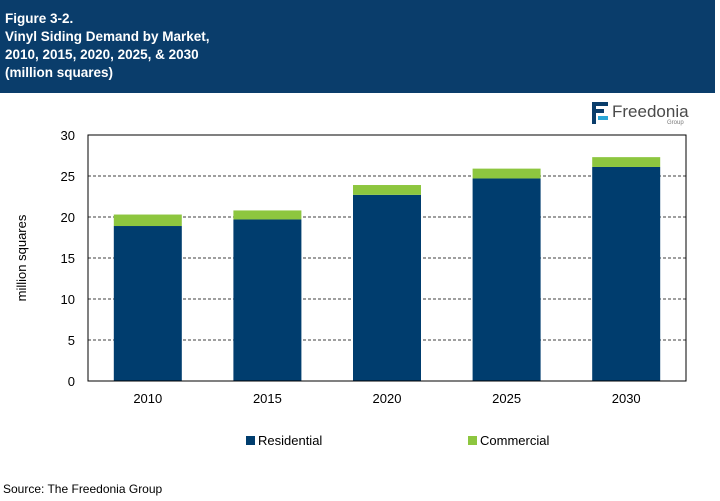  Describe the element at coordinates (68, 217) in the screenshot. I see `y-tick-label: 20` at that location.